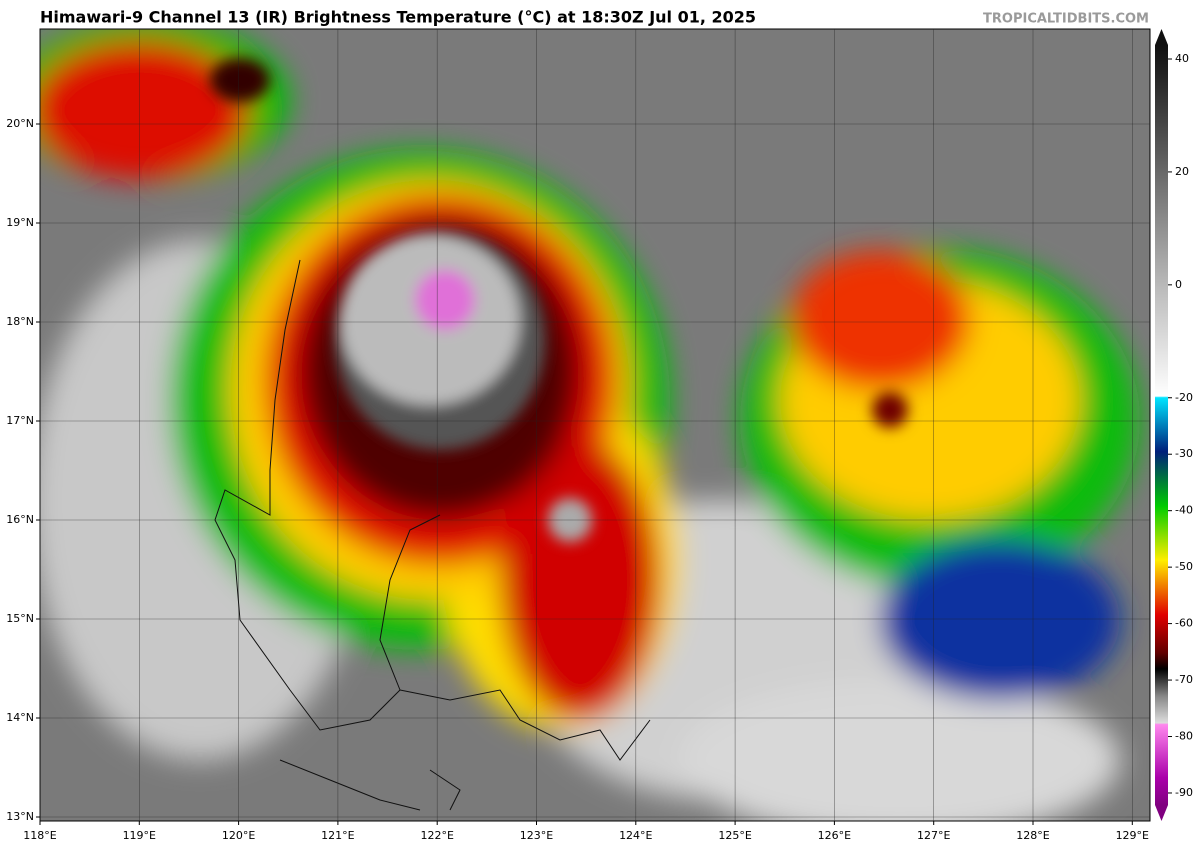  Describe the element at coordinates (834, 835) in the screenshot. I see `lon-label: 126°E` at that location.